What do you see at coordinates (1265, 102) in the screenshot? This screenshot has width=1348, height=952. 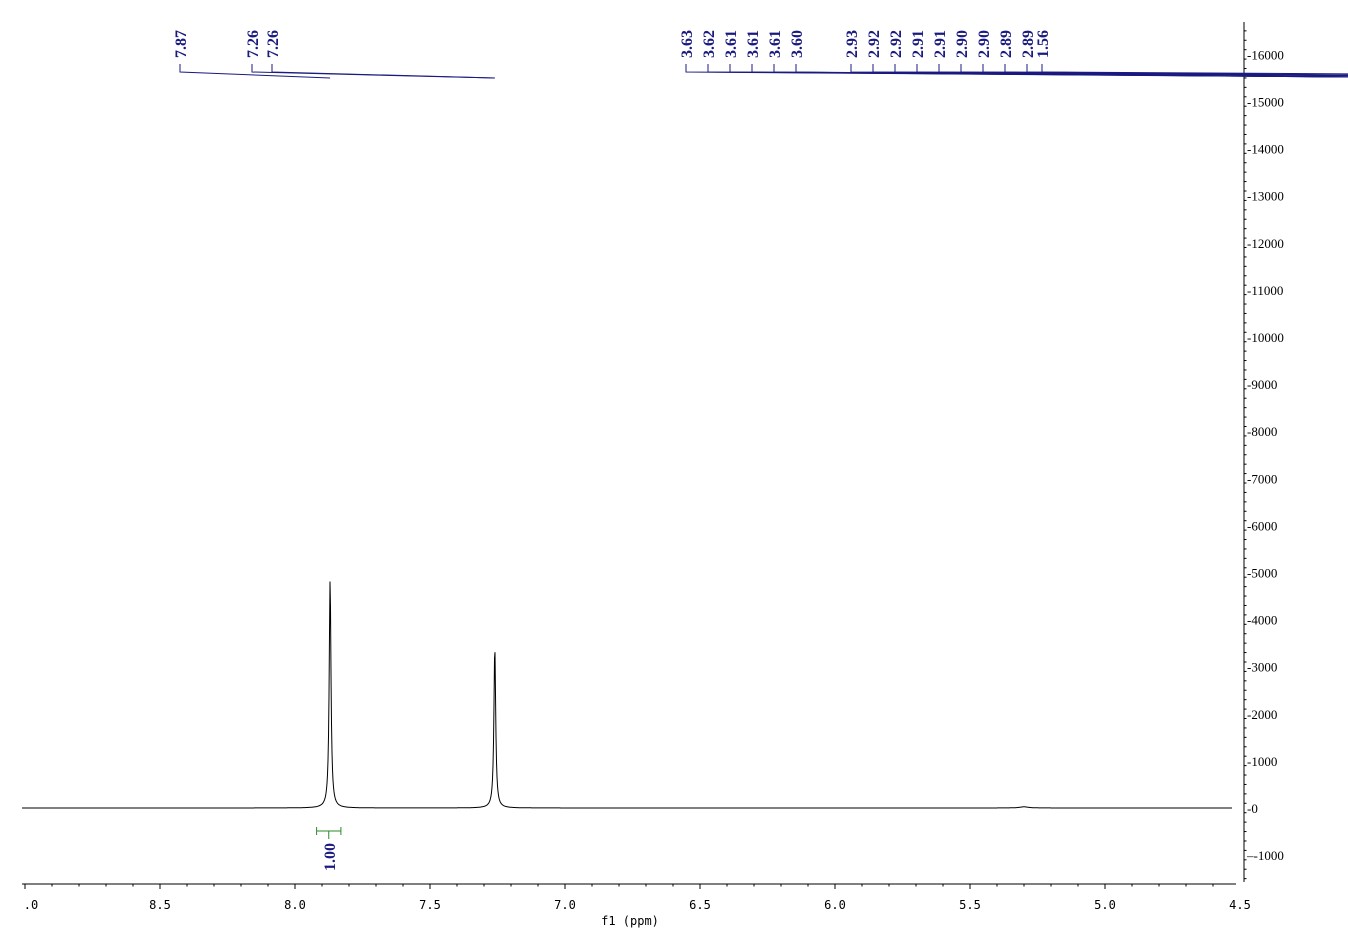 I see `y-tick-label: -15000` at bounding box center [1265, 102].